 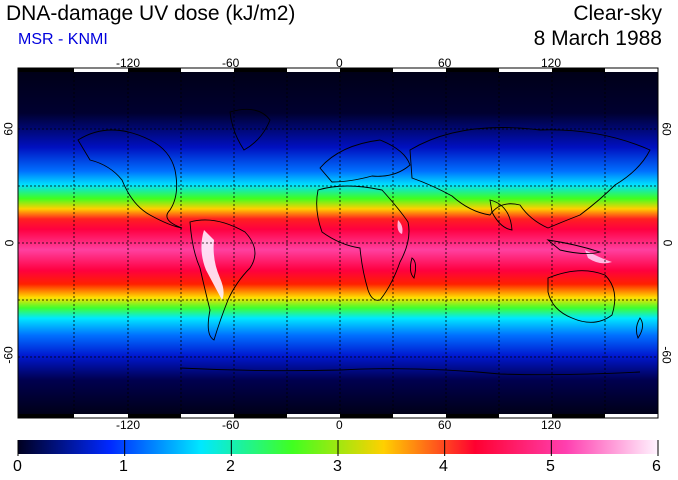 I want to click on coast-south-america, so click(x=222, y=280).